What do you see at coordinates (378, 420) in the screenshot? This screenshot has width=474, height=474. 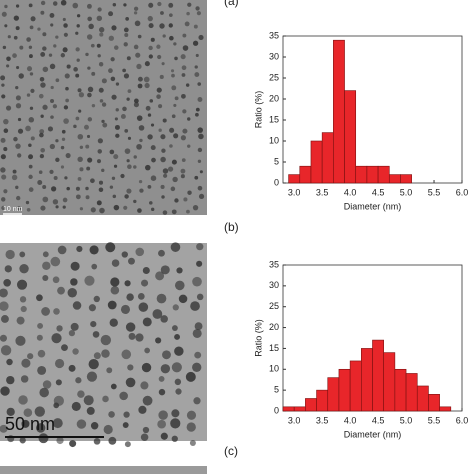 I see `x-tick-label: 4.5` at bounding box center [378, 420].